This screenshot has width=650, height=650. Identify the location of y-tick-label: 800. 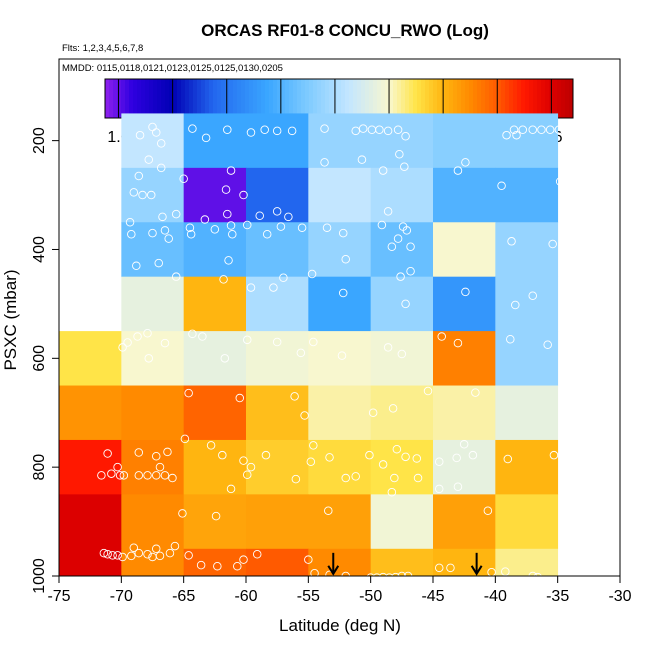
(39, 467).